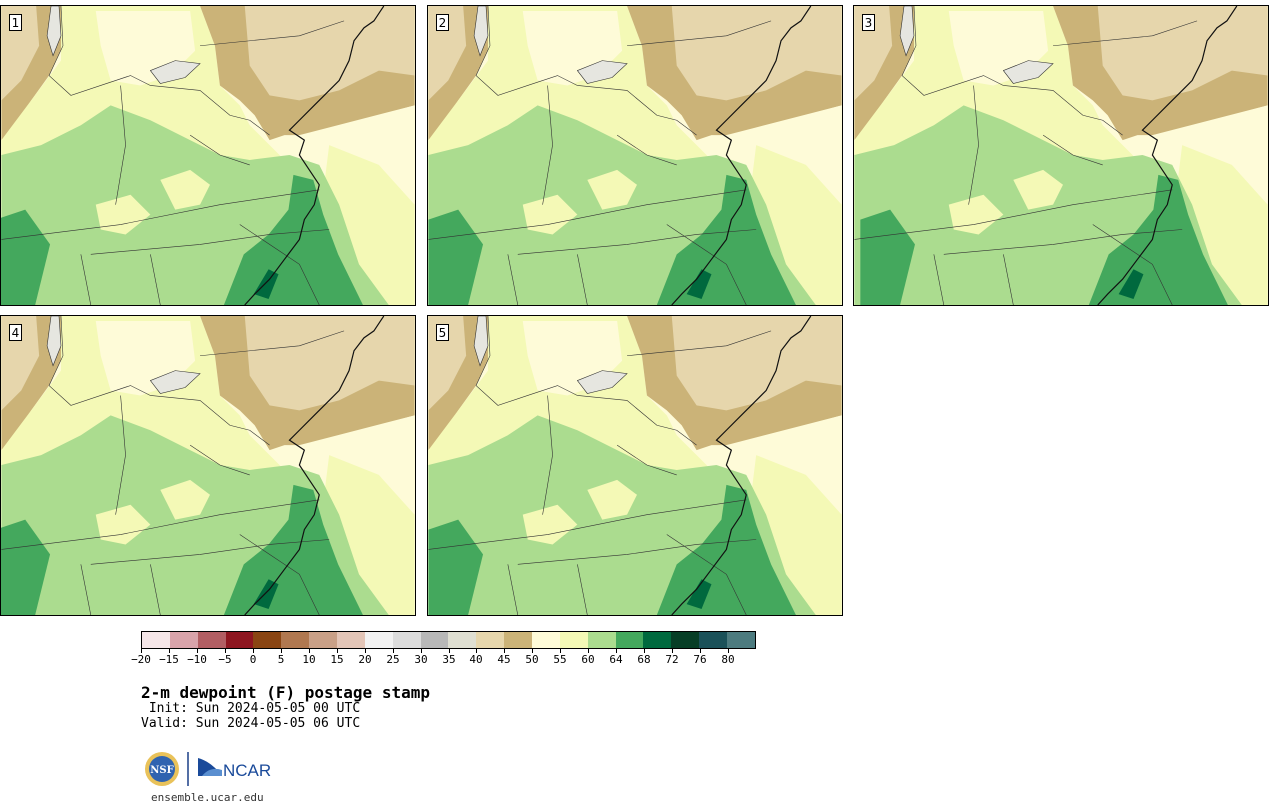 This screenshot has height=809, width=1280. What do you see at coordinates (504, 659) in the screenshot?
I see `colorbar-tick-label: 45` at bounding box center [504, 659].